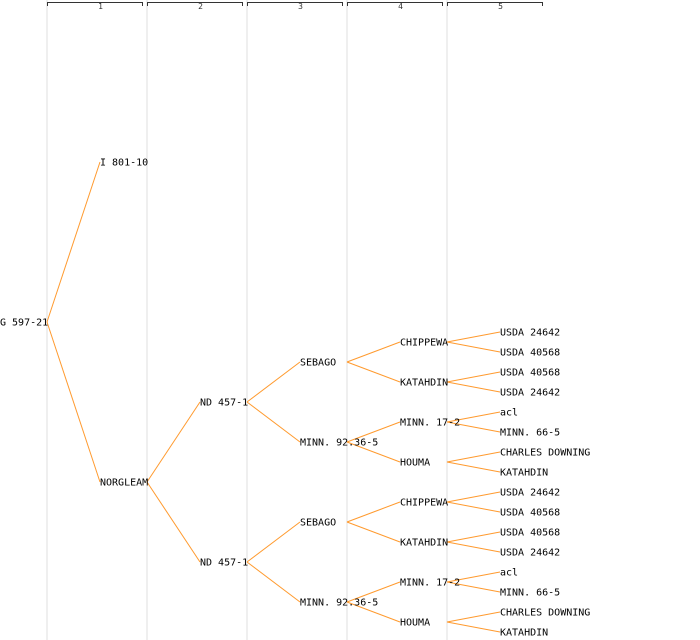 This screenshot has width=700, height=640. I want to click on pedigree-node: NORGLEAM, so click(124, 483).